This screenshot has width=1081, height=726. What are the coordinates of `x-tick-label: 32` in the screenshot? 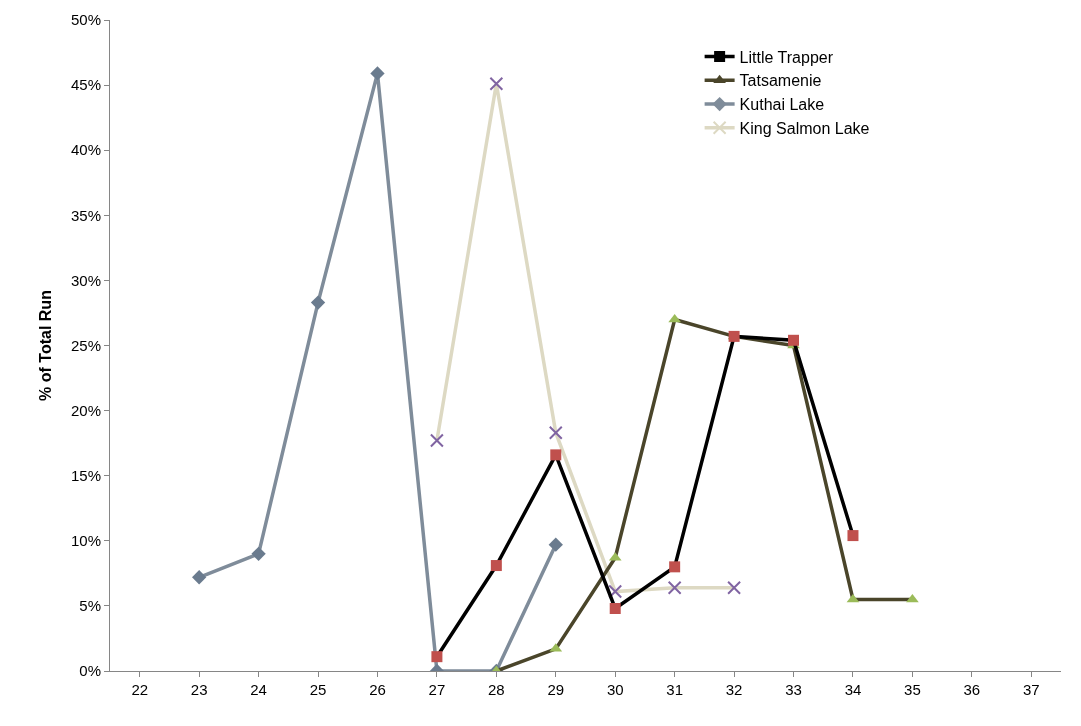 It's located at (734, 689).